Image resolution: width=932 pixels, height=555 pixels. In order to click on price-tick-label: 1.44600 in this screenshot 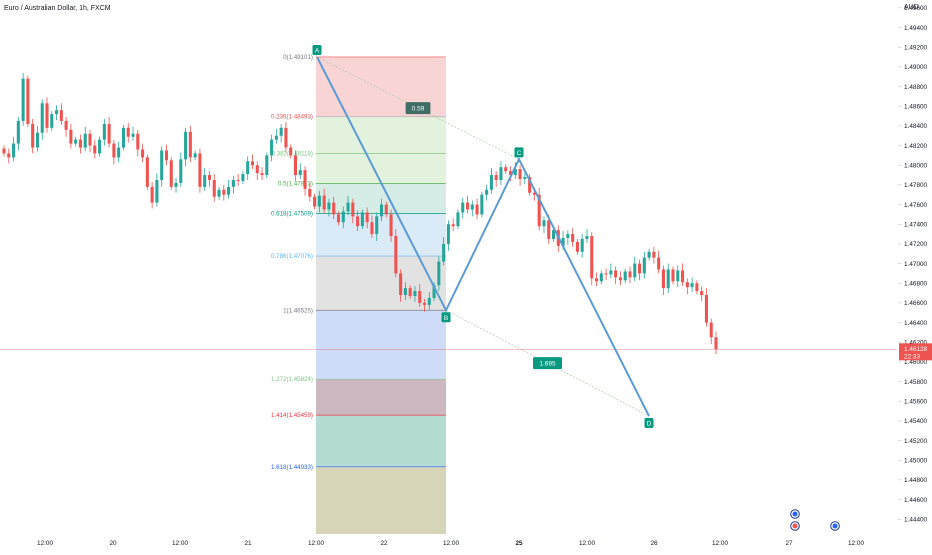, I will do `click(916, 500)`.